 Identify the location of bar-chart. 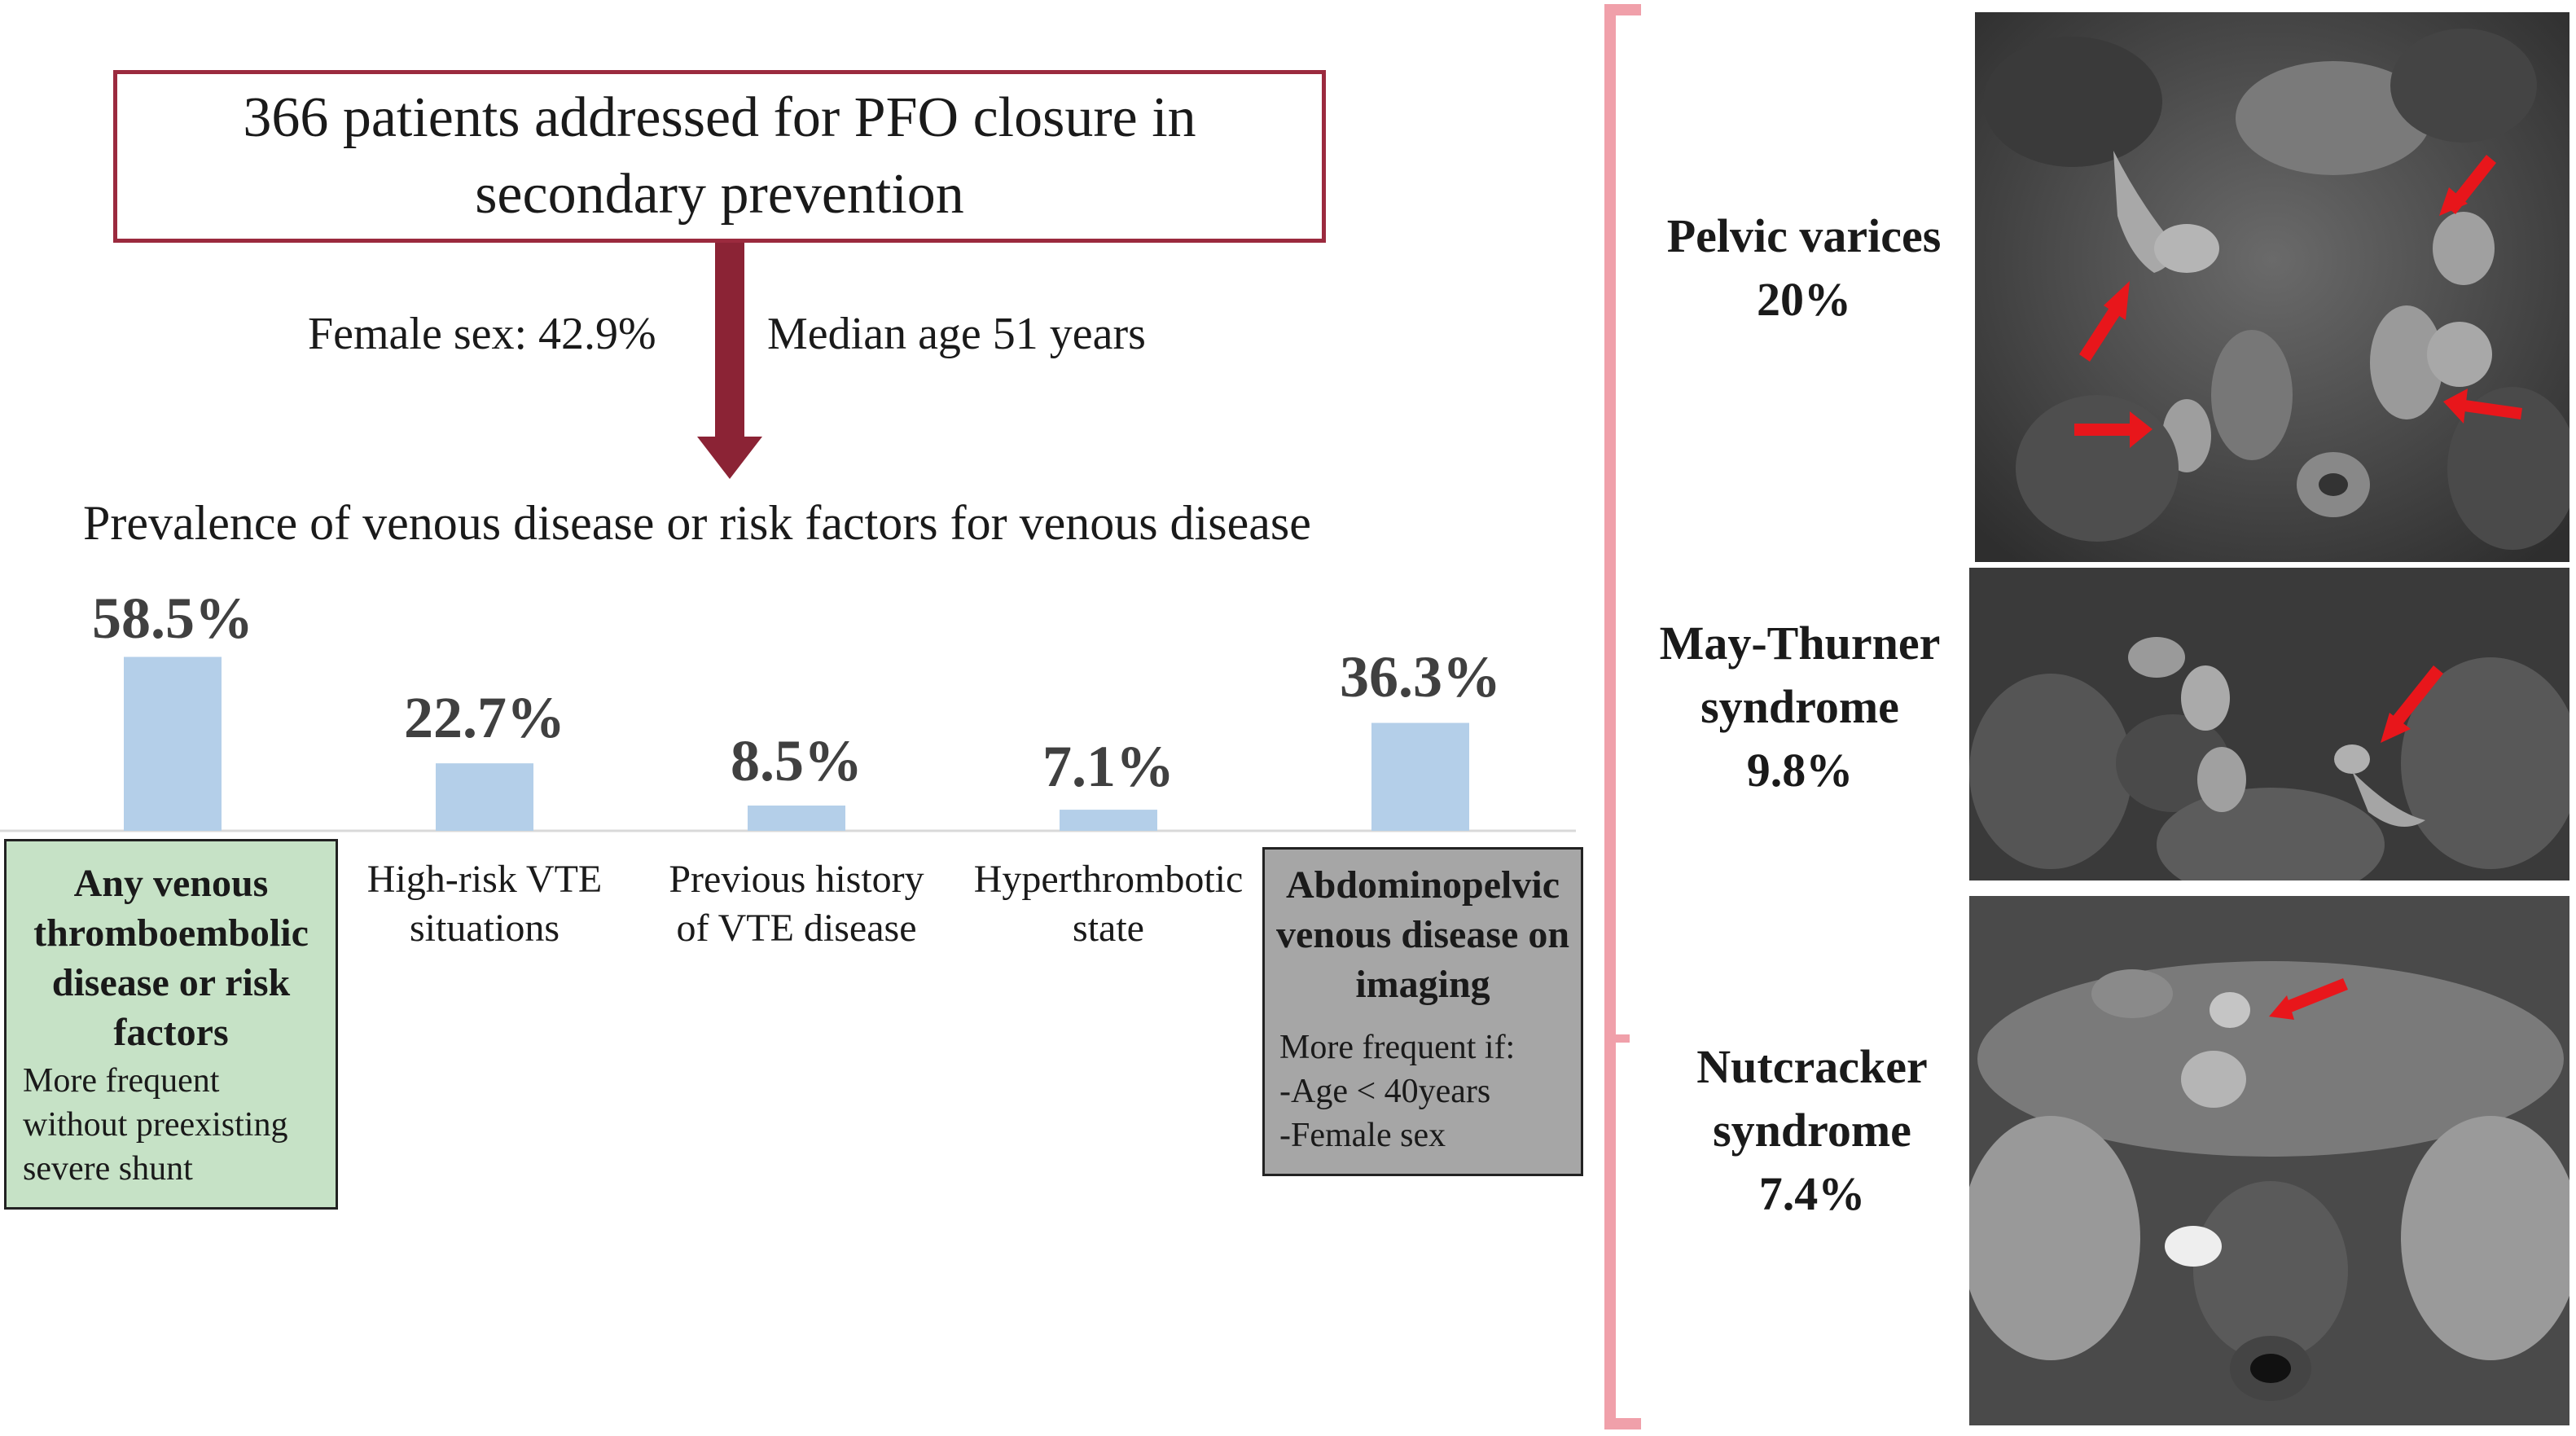
(788, 744).